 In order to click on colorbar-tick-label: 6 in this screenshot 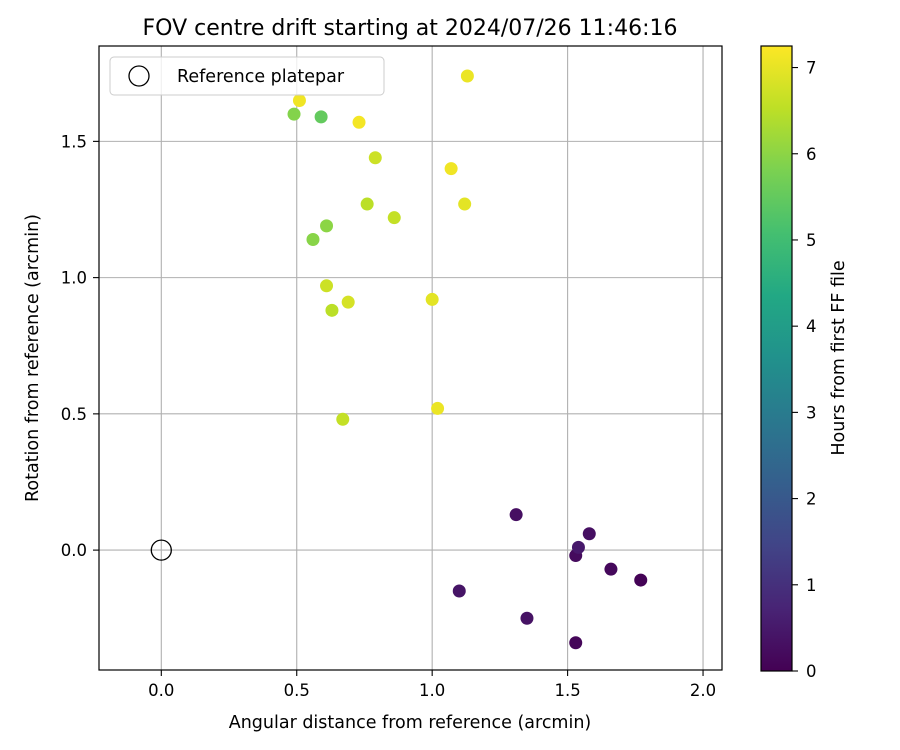, I will do `click(811, 154)`.